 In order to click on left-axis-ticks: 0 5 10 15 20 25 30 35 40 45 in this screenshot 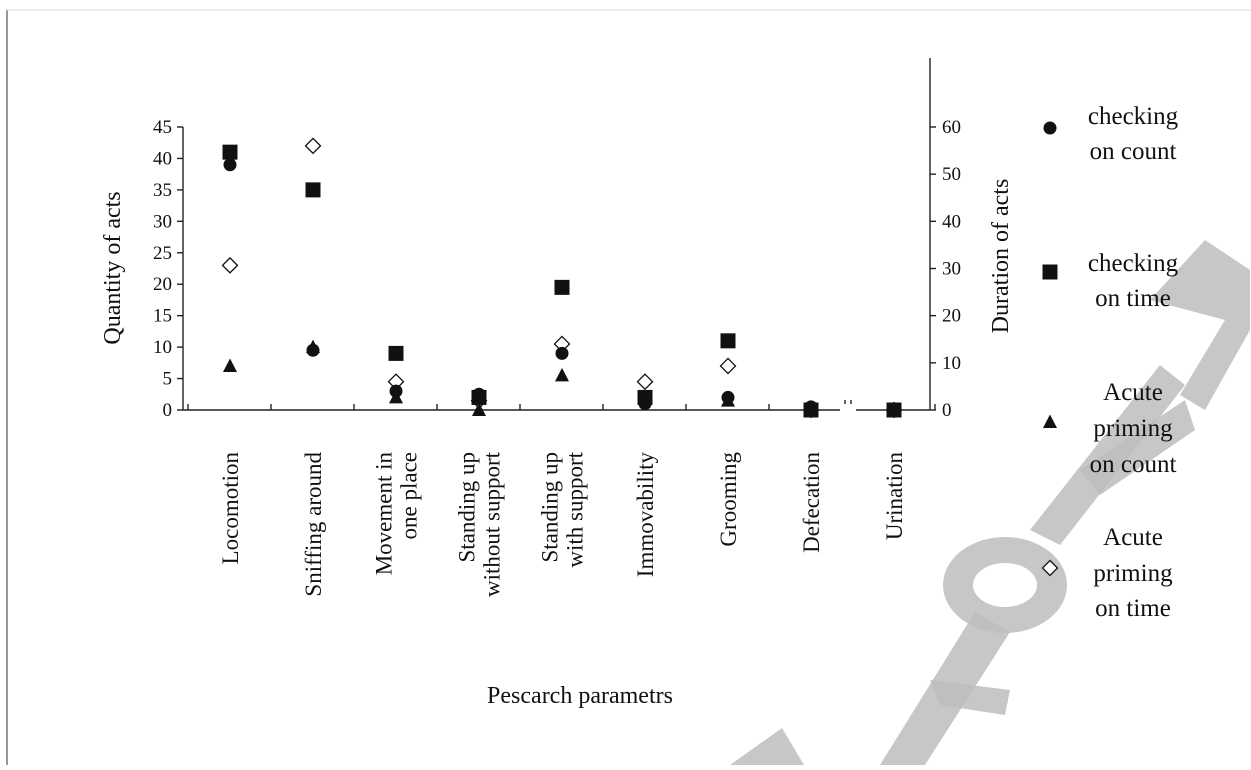, I will do `click(168, 269)`.